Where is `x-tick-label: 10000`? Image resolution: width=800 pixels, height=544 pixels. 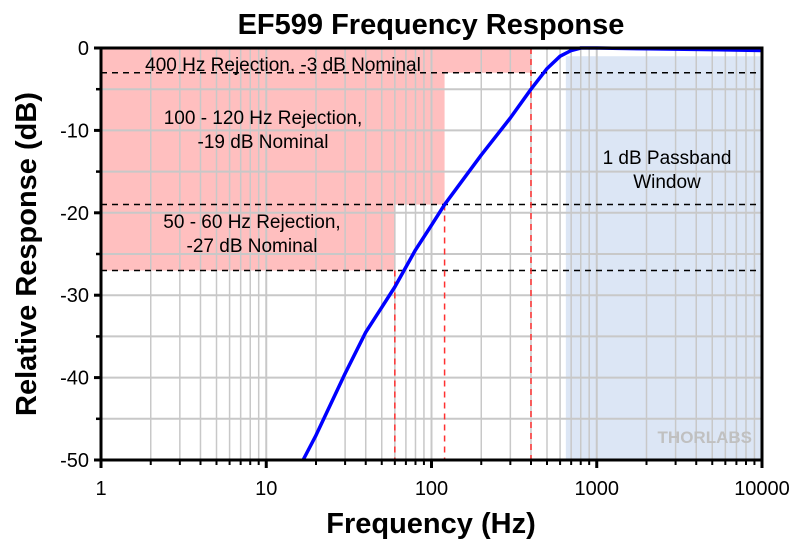 x-tick-label: 10000 is located at coordinates (762, 489).